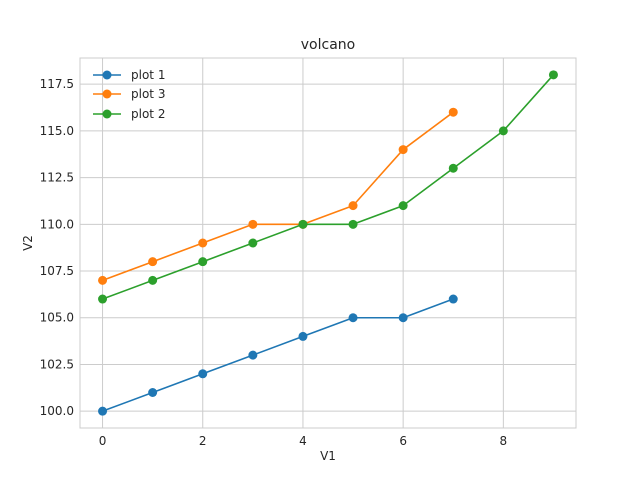  Describe the element at coordinates (129, 75) in the screenshot. I see `legend-entry: plot 1` at that location.